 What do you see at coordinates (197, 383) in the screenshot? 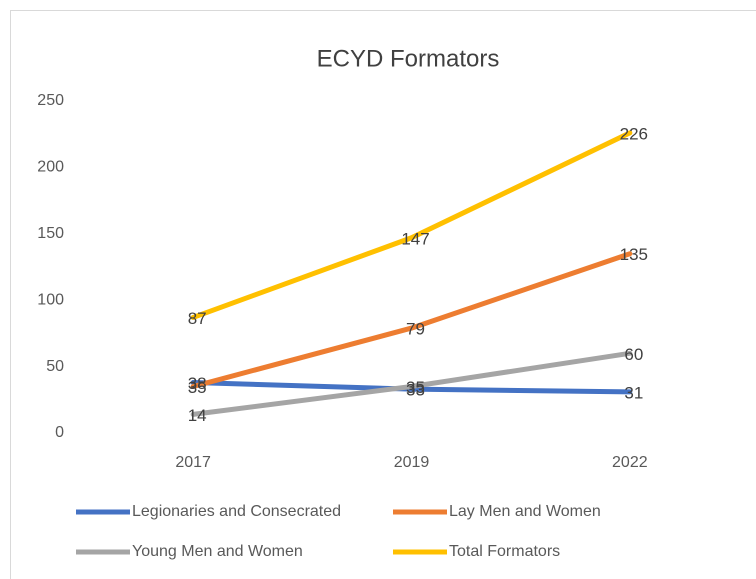
I see `data-label: 38` at bounding box center [197, 383].